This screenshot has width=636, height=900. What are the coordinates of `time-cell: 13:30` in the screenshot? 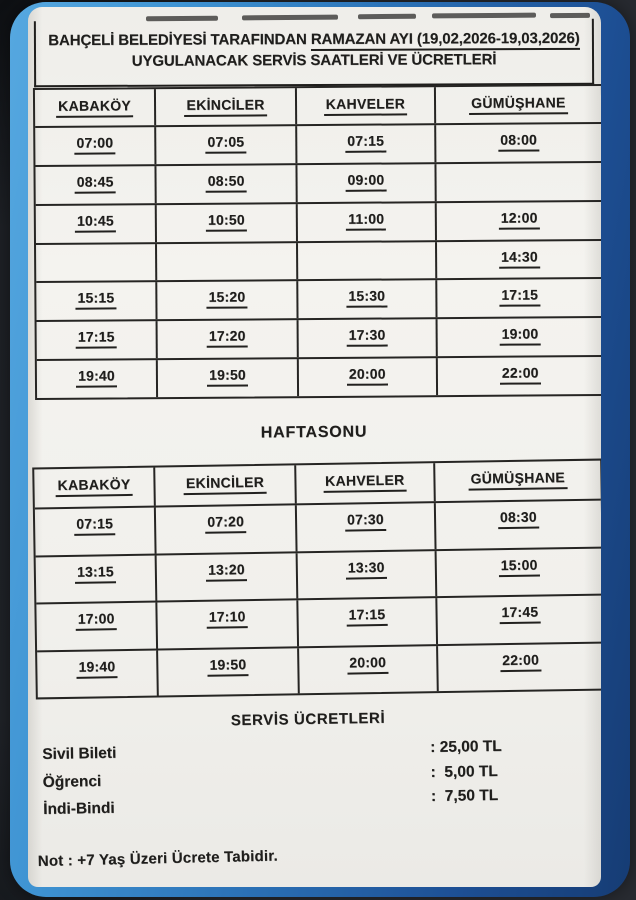 It's located at (367, 574).